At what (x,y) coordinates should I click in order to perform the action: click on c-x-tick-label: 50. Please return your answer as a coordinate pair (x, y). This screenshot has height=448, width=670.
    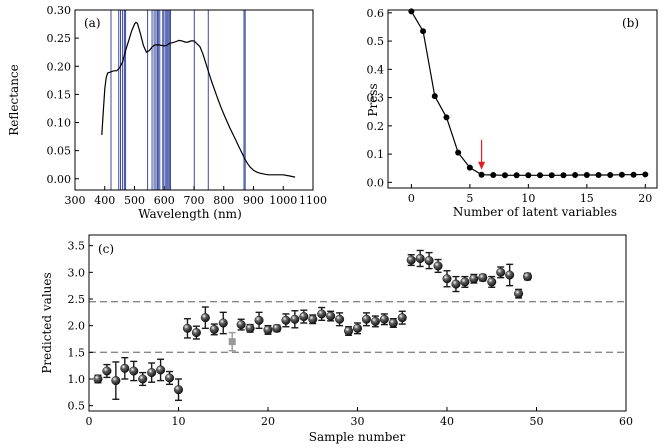
    Looking at the image, I should click on (537, 421).